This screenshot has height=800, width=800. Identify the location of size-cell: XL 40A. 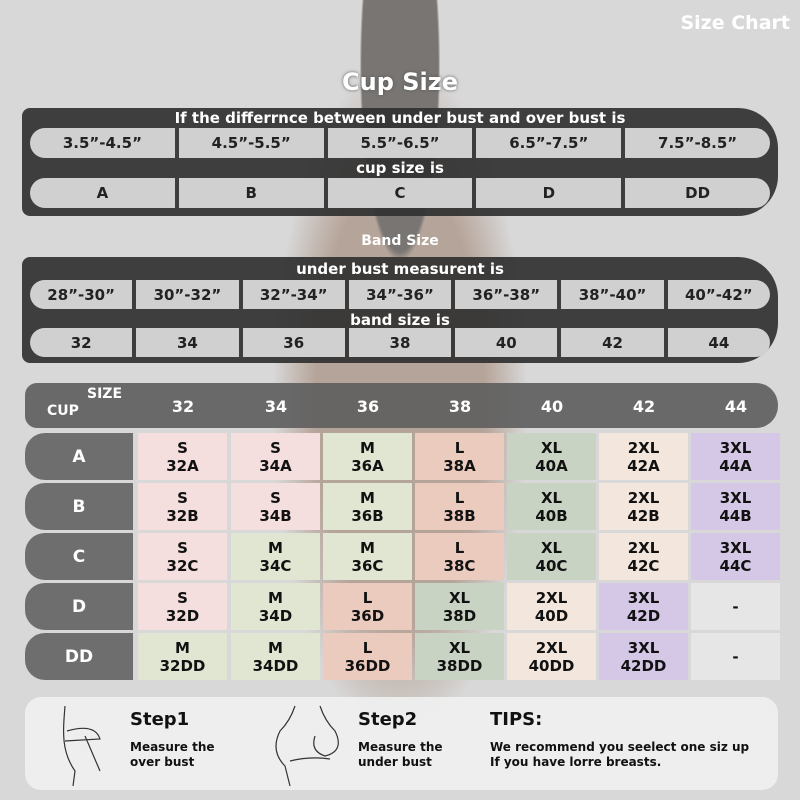
(551, 456).